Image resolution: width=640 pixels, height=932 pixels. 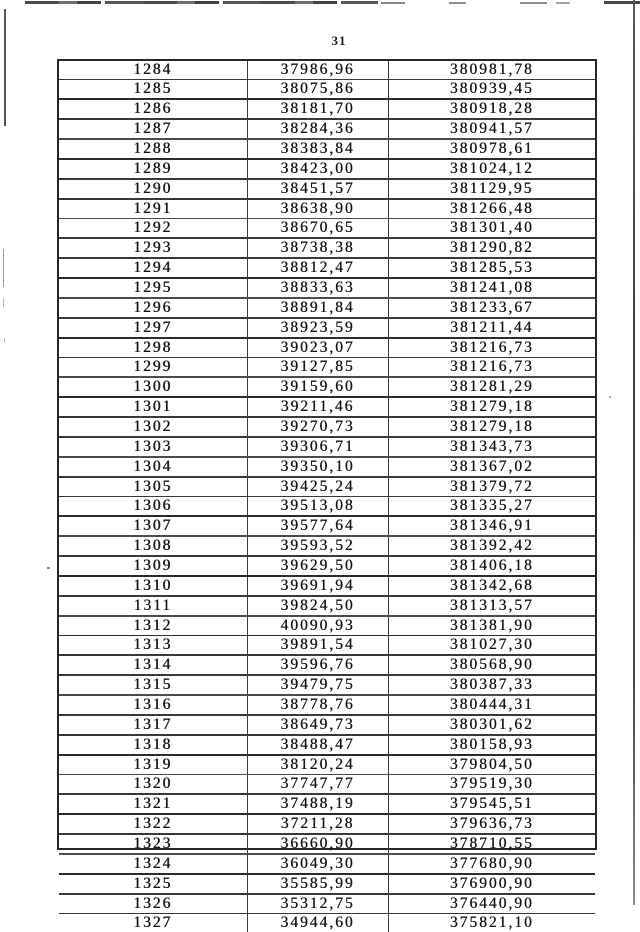 I want to click on row-index-cell: 1301, so click(x=153, y=406).